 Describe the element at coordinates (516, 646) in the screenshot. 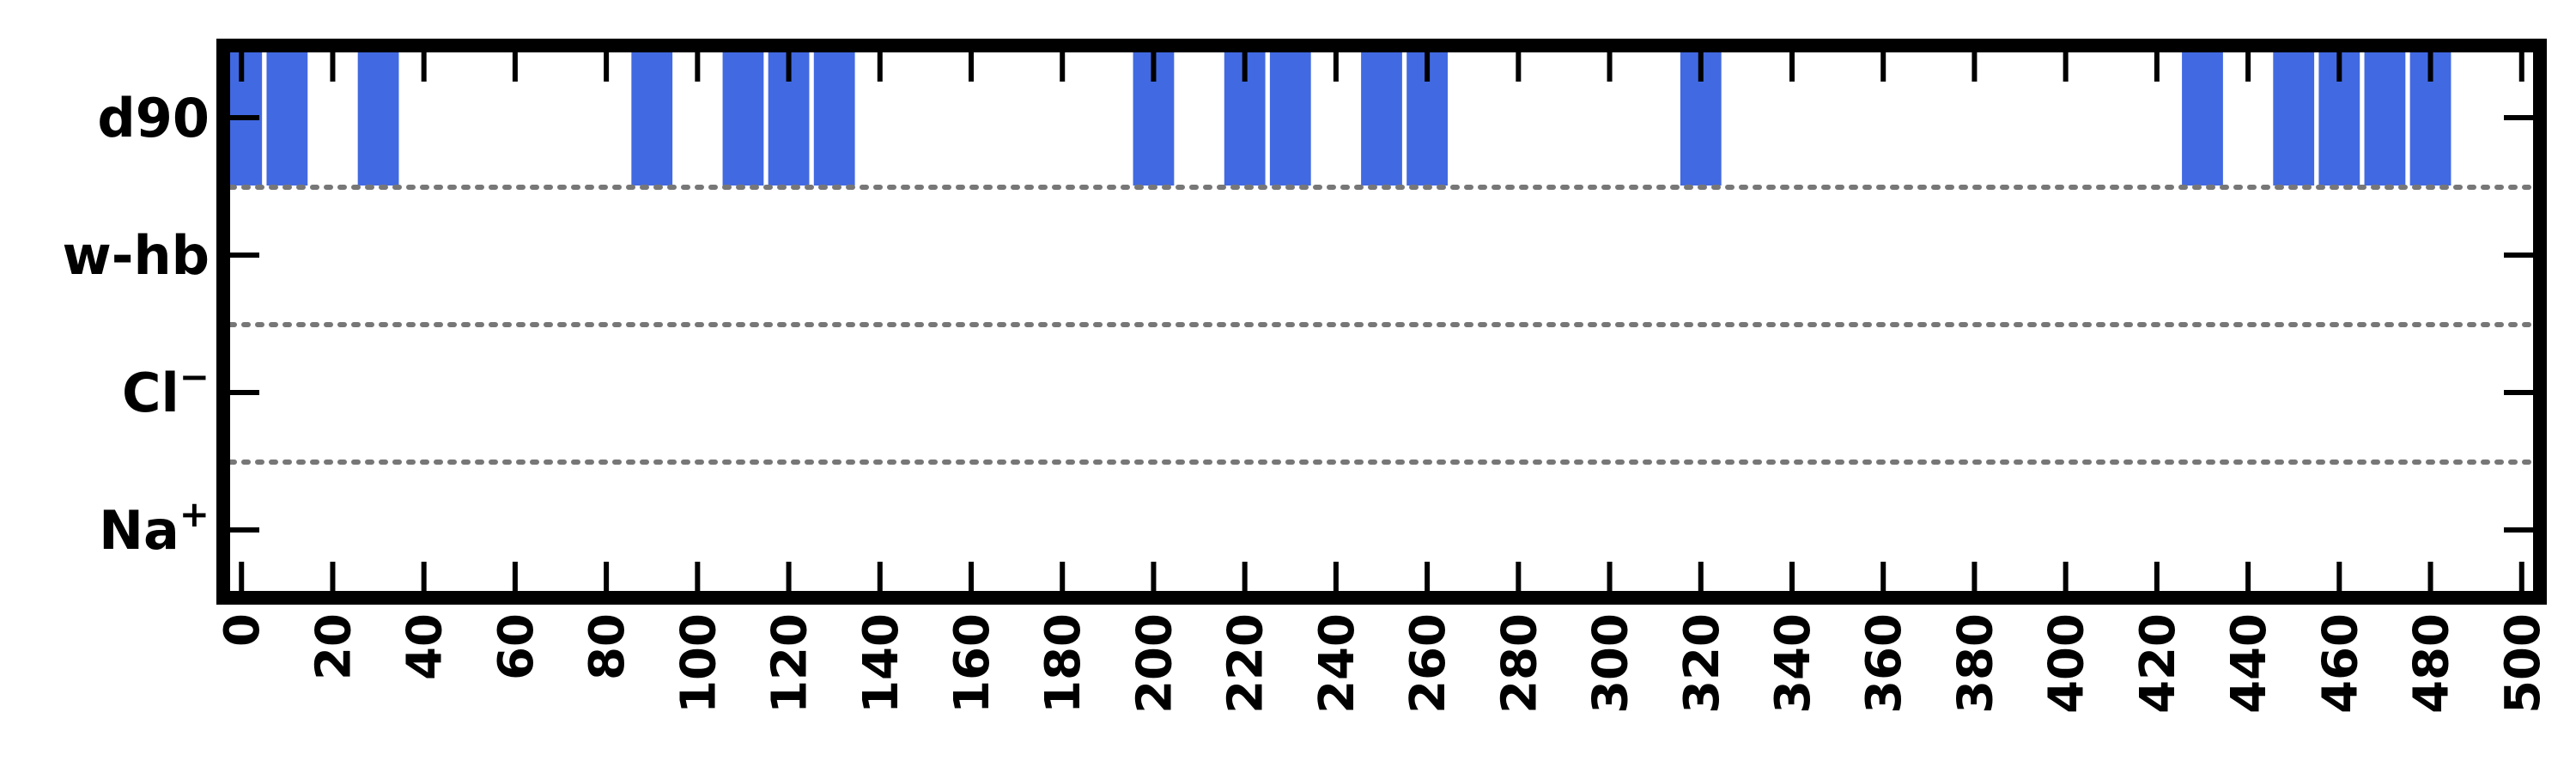

I see `x-tick-label-60: 60` at that location.